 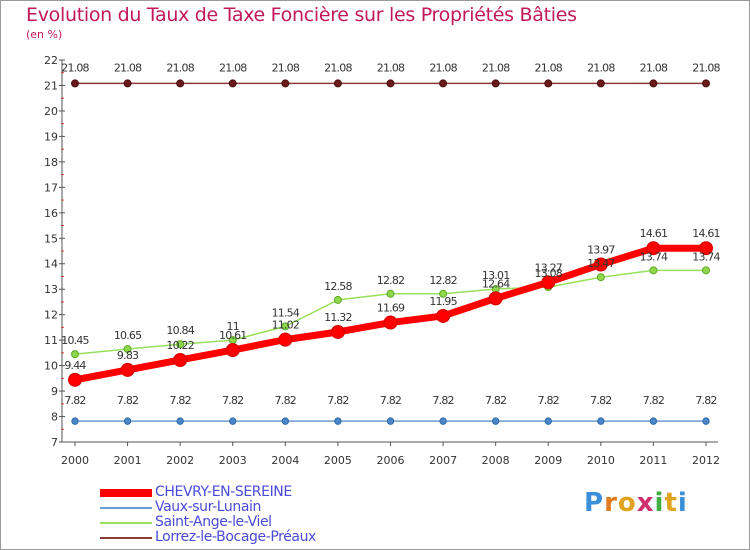 I want to click on data-label-chevry: 10.61, so click(x=233, y=335).